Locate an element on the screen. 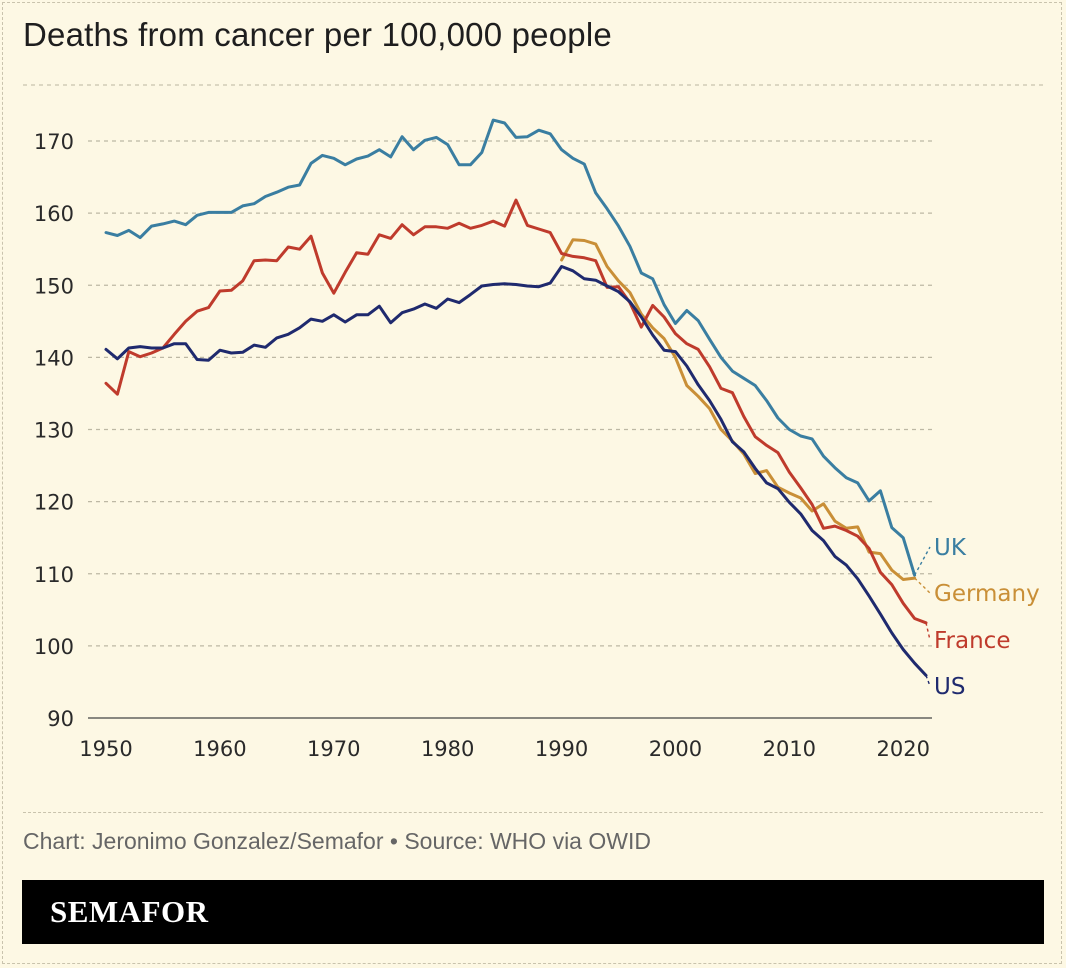 The height and width of the screenshot is (968, 1066). x-tick-label: 1970 is located at coordinates (333, 749).